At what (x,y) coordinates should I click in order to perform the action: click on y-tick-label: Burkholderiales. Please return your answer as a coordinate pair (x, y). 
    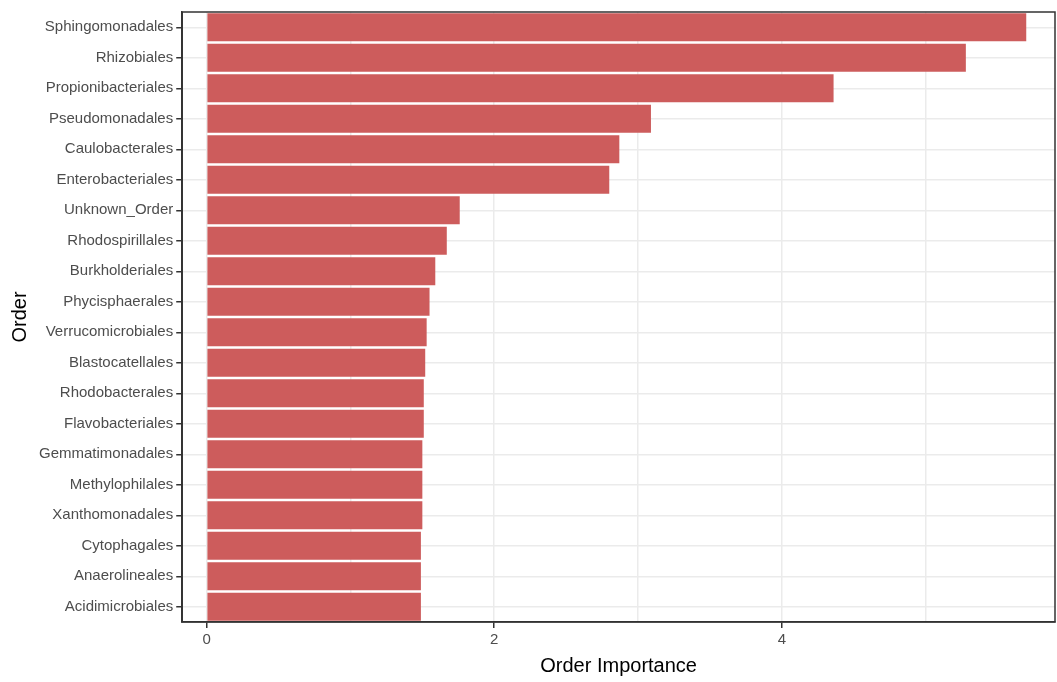
    Looking at the image, I should click on (121, 270).